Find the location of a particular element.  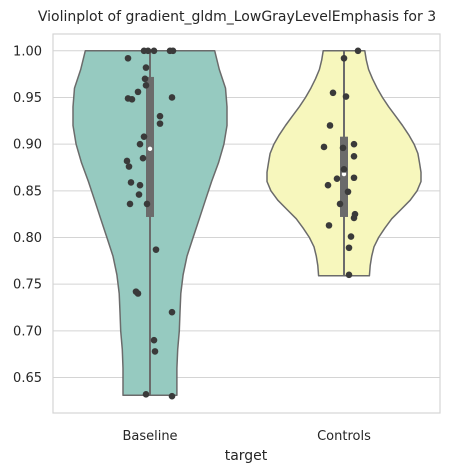

y-tick-label: 0.85 is located at coordinates (27, 191).